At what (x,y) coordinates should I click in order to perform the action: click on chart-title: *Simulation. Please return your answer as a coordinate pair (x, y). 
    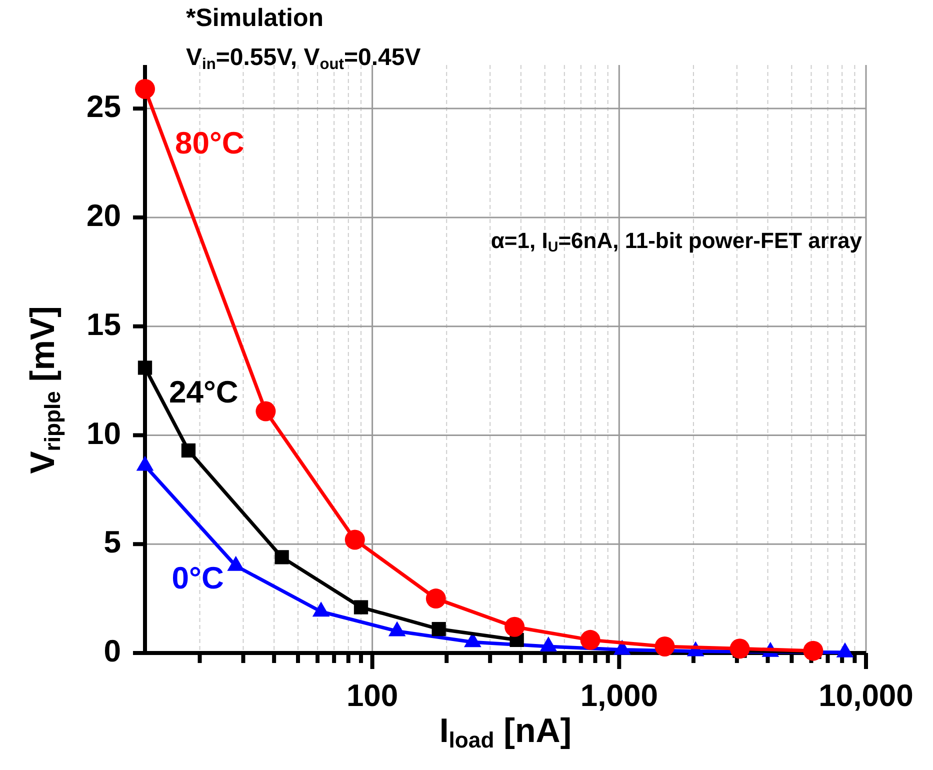
    Looking at the image, I should click on (255, 18).